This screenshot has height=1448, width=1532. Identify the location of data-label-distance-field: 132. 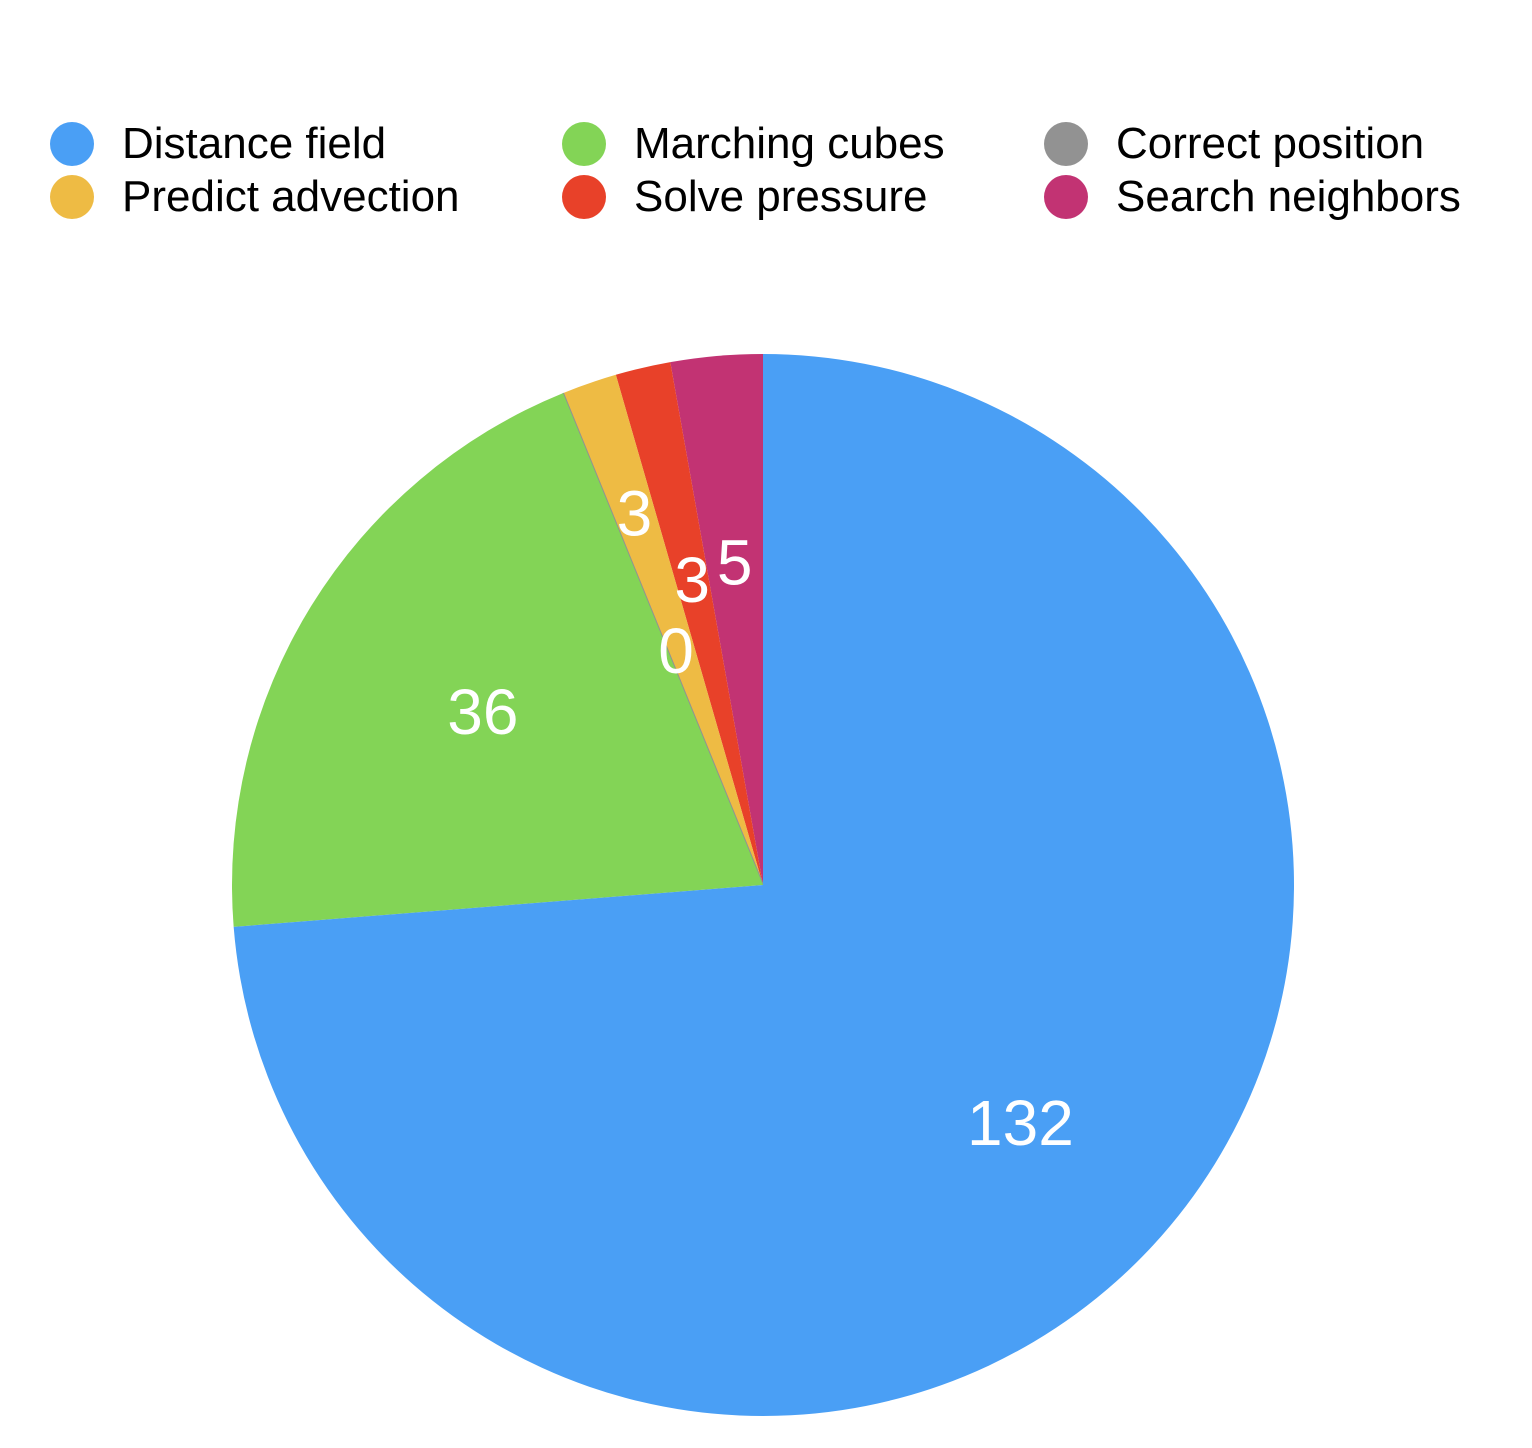
(1020, 1123).